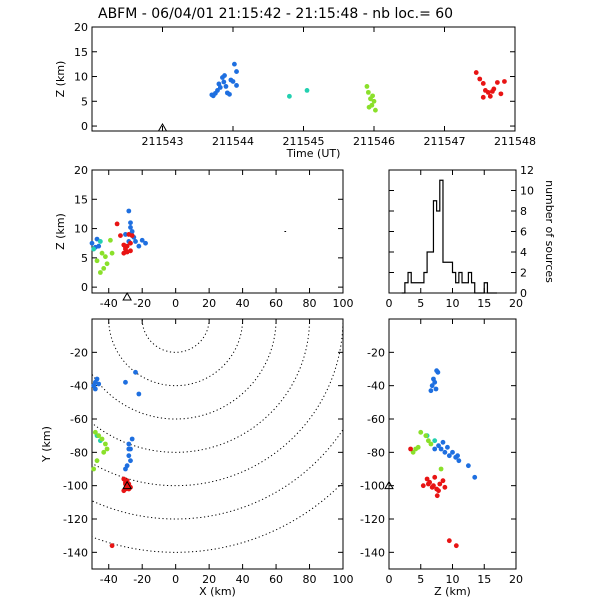 This screenshot has height=600, width=600. Describe the element at coordinates (515, 141) in the screenshot. I see `time-height-xtick-label: 211548` at that location.